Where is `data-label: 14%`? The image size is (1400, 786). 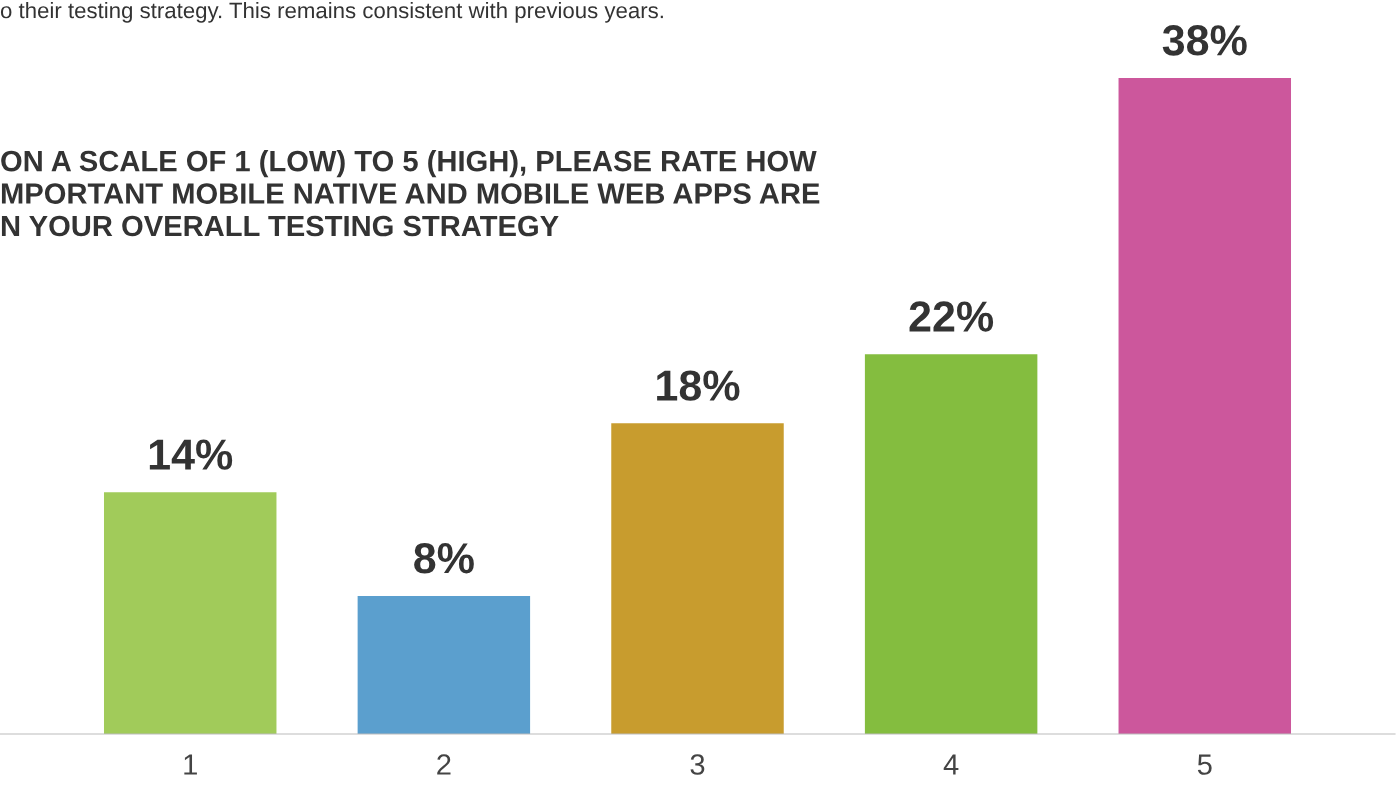 data-label: 14% is located at coordinates (191, 454).